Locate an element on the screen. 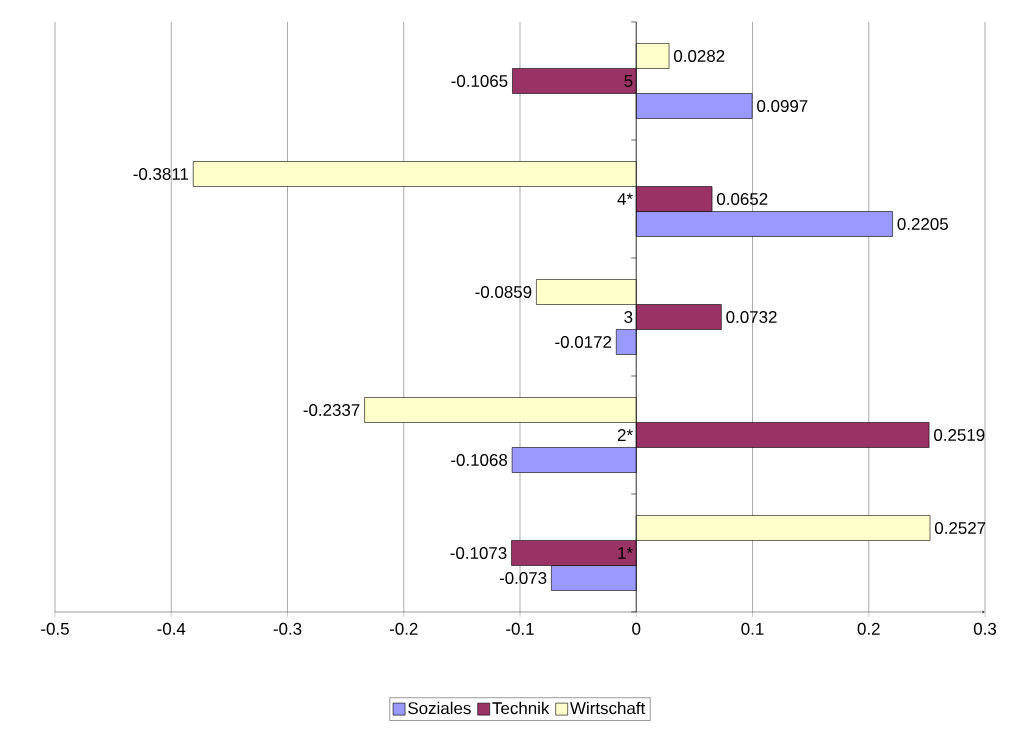 The image size is (1017, 740). data-label: -0.3811 is located at coordinates (161, 173).